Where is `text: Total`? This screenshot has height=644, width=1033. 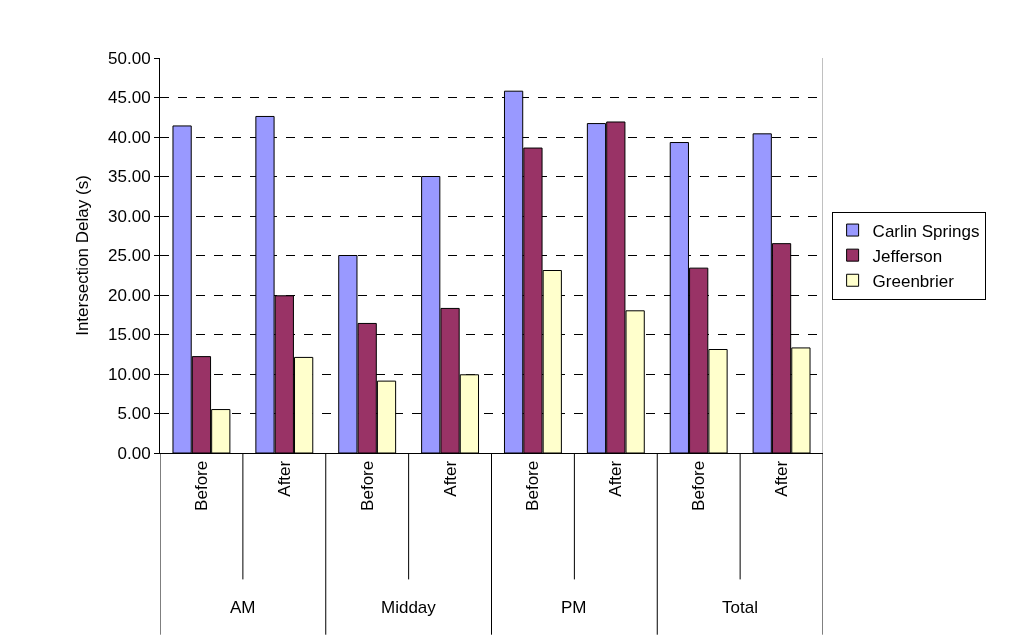
text: Total is located at coordinates (740, 607).